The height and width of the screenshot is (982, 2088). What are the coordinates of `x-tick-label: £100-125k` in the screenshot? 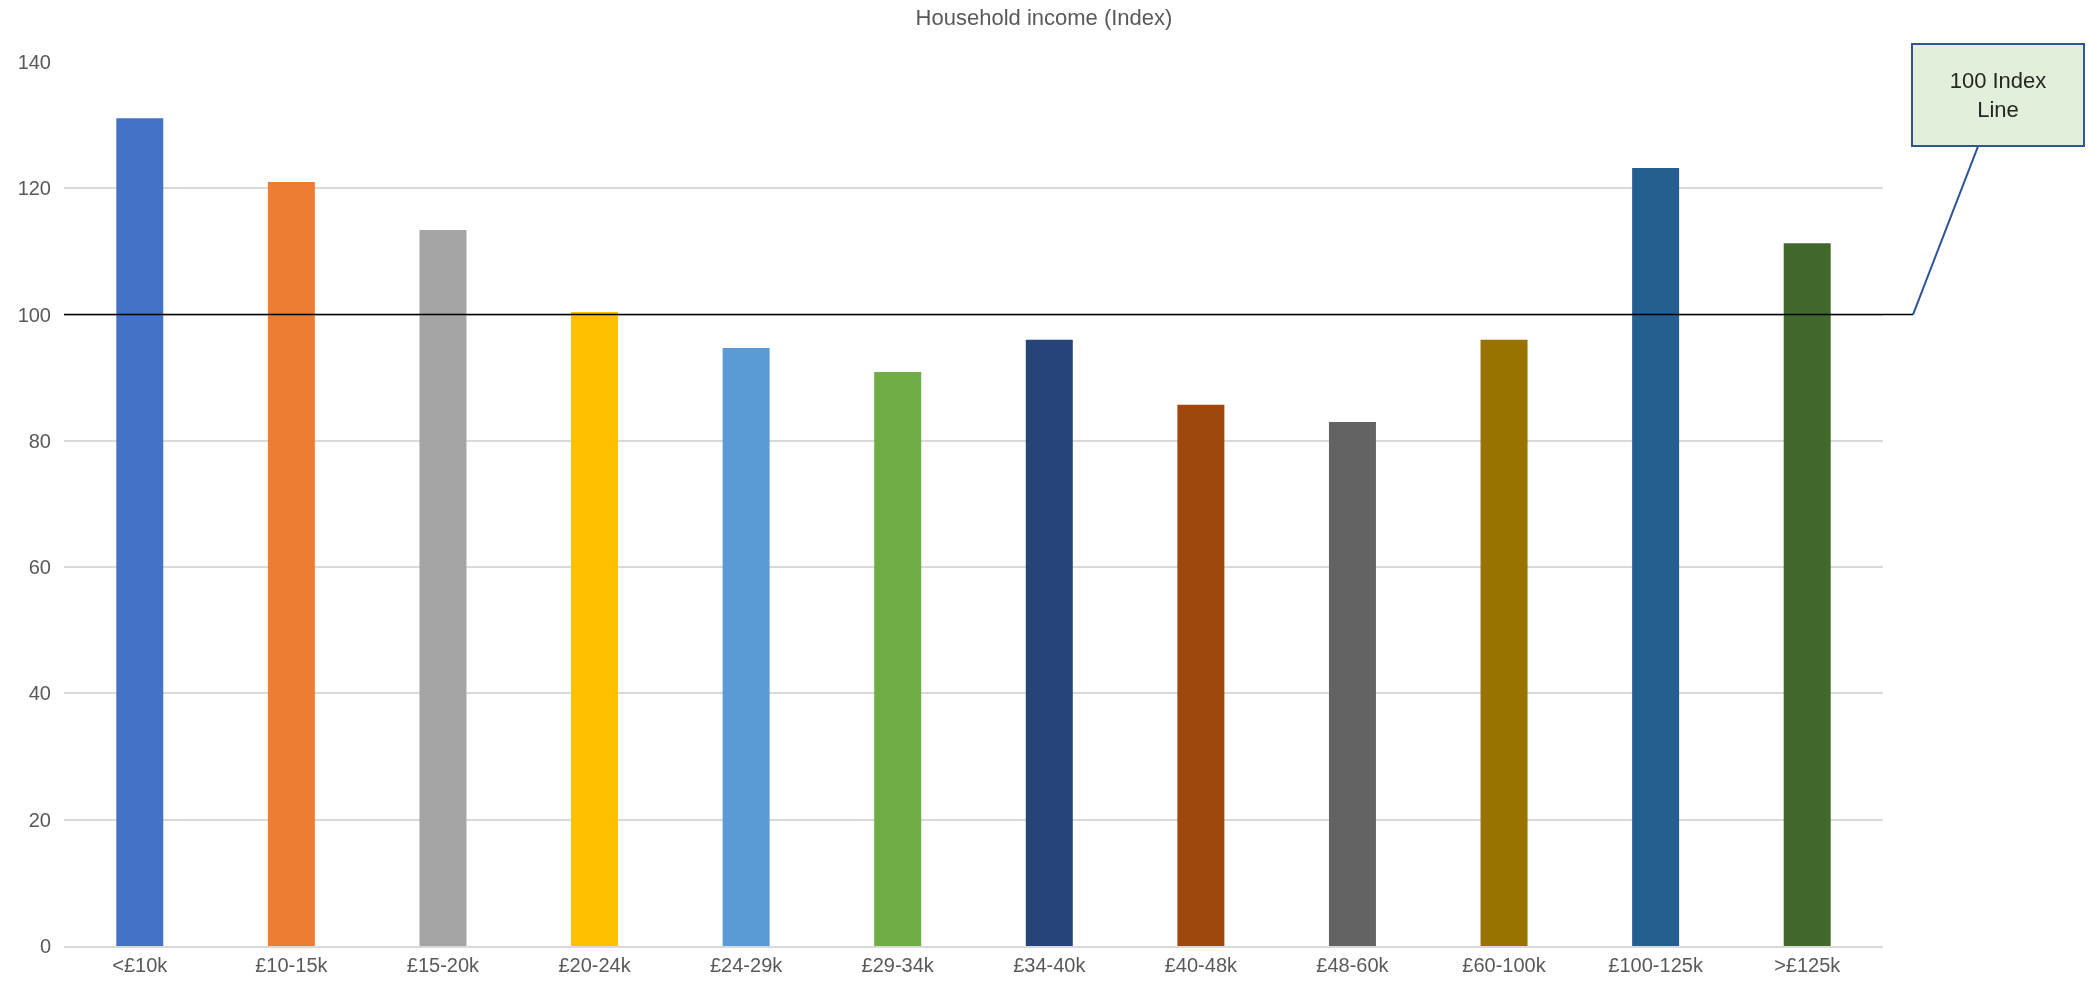 It's located at (1656, 964).